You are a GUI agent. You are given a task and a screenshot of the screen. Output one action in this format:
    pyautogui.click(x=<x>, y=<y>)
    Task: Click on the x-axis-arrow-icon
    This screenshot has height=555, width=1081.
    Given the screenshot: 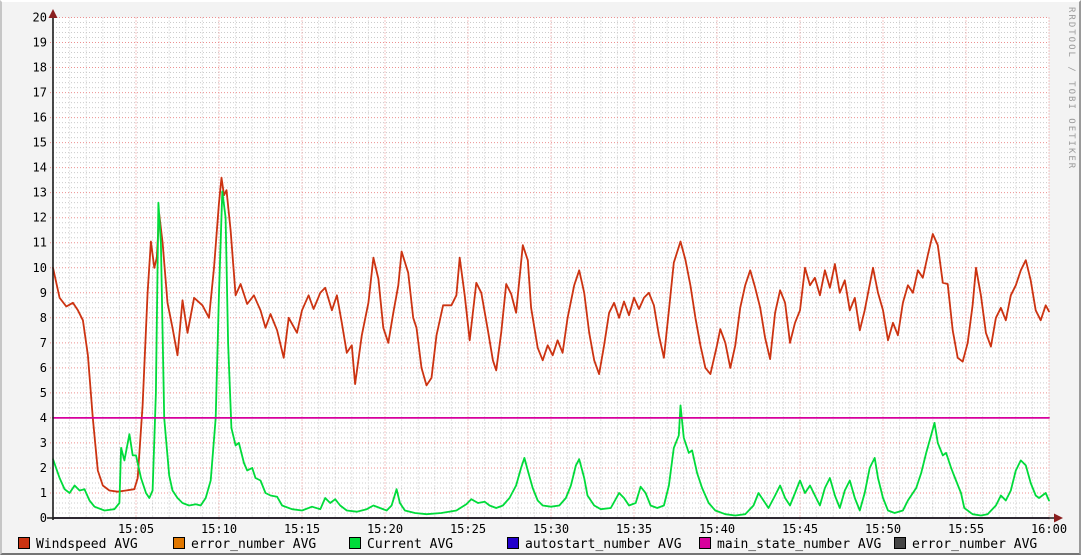 What is the action you would take?
    pyautogui.click(x=1058, y=518)
    